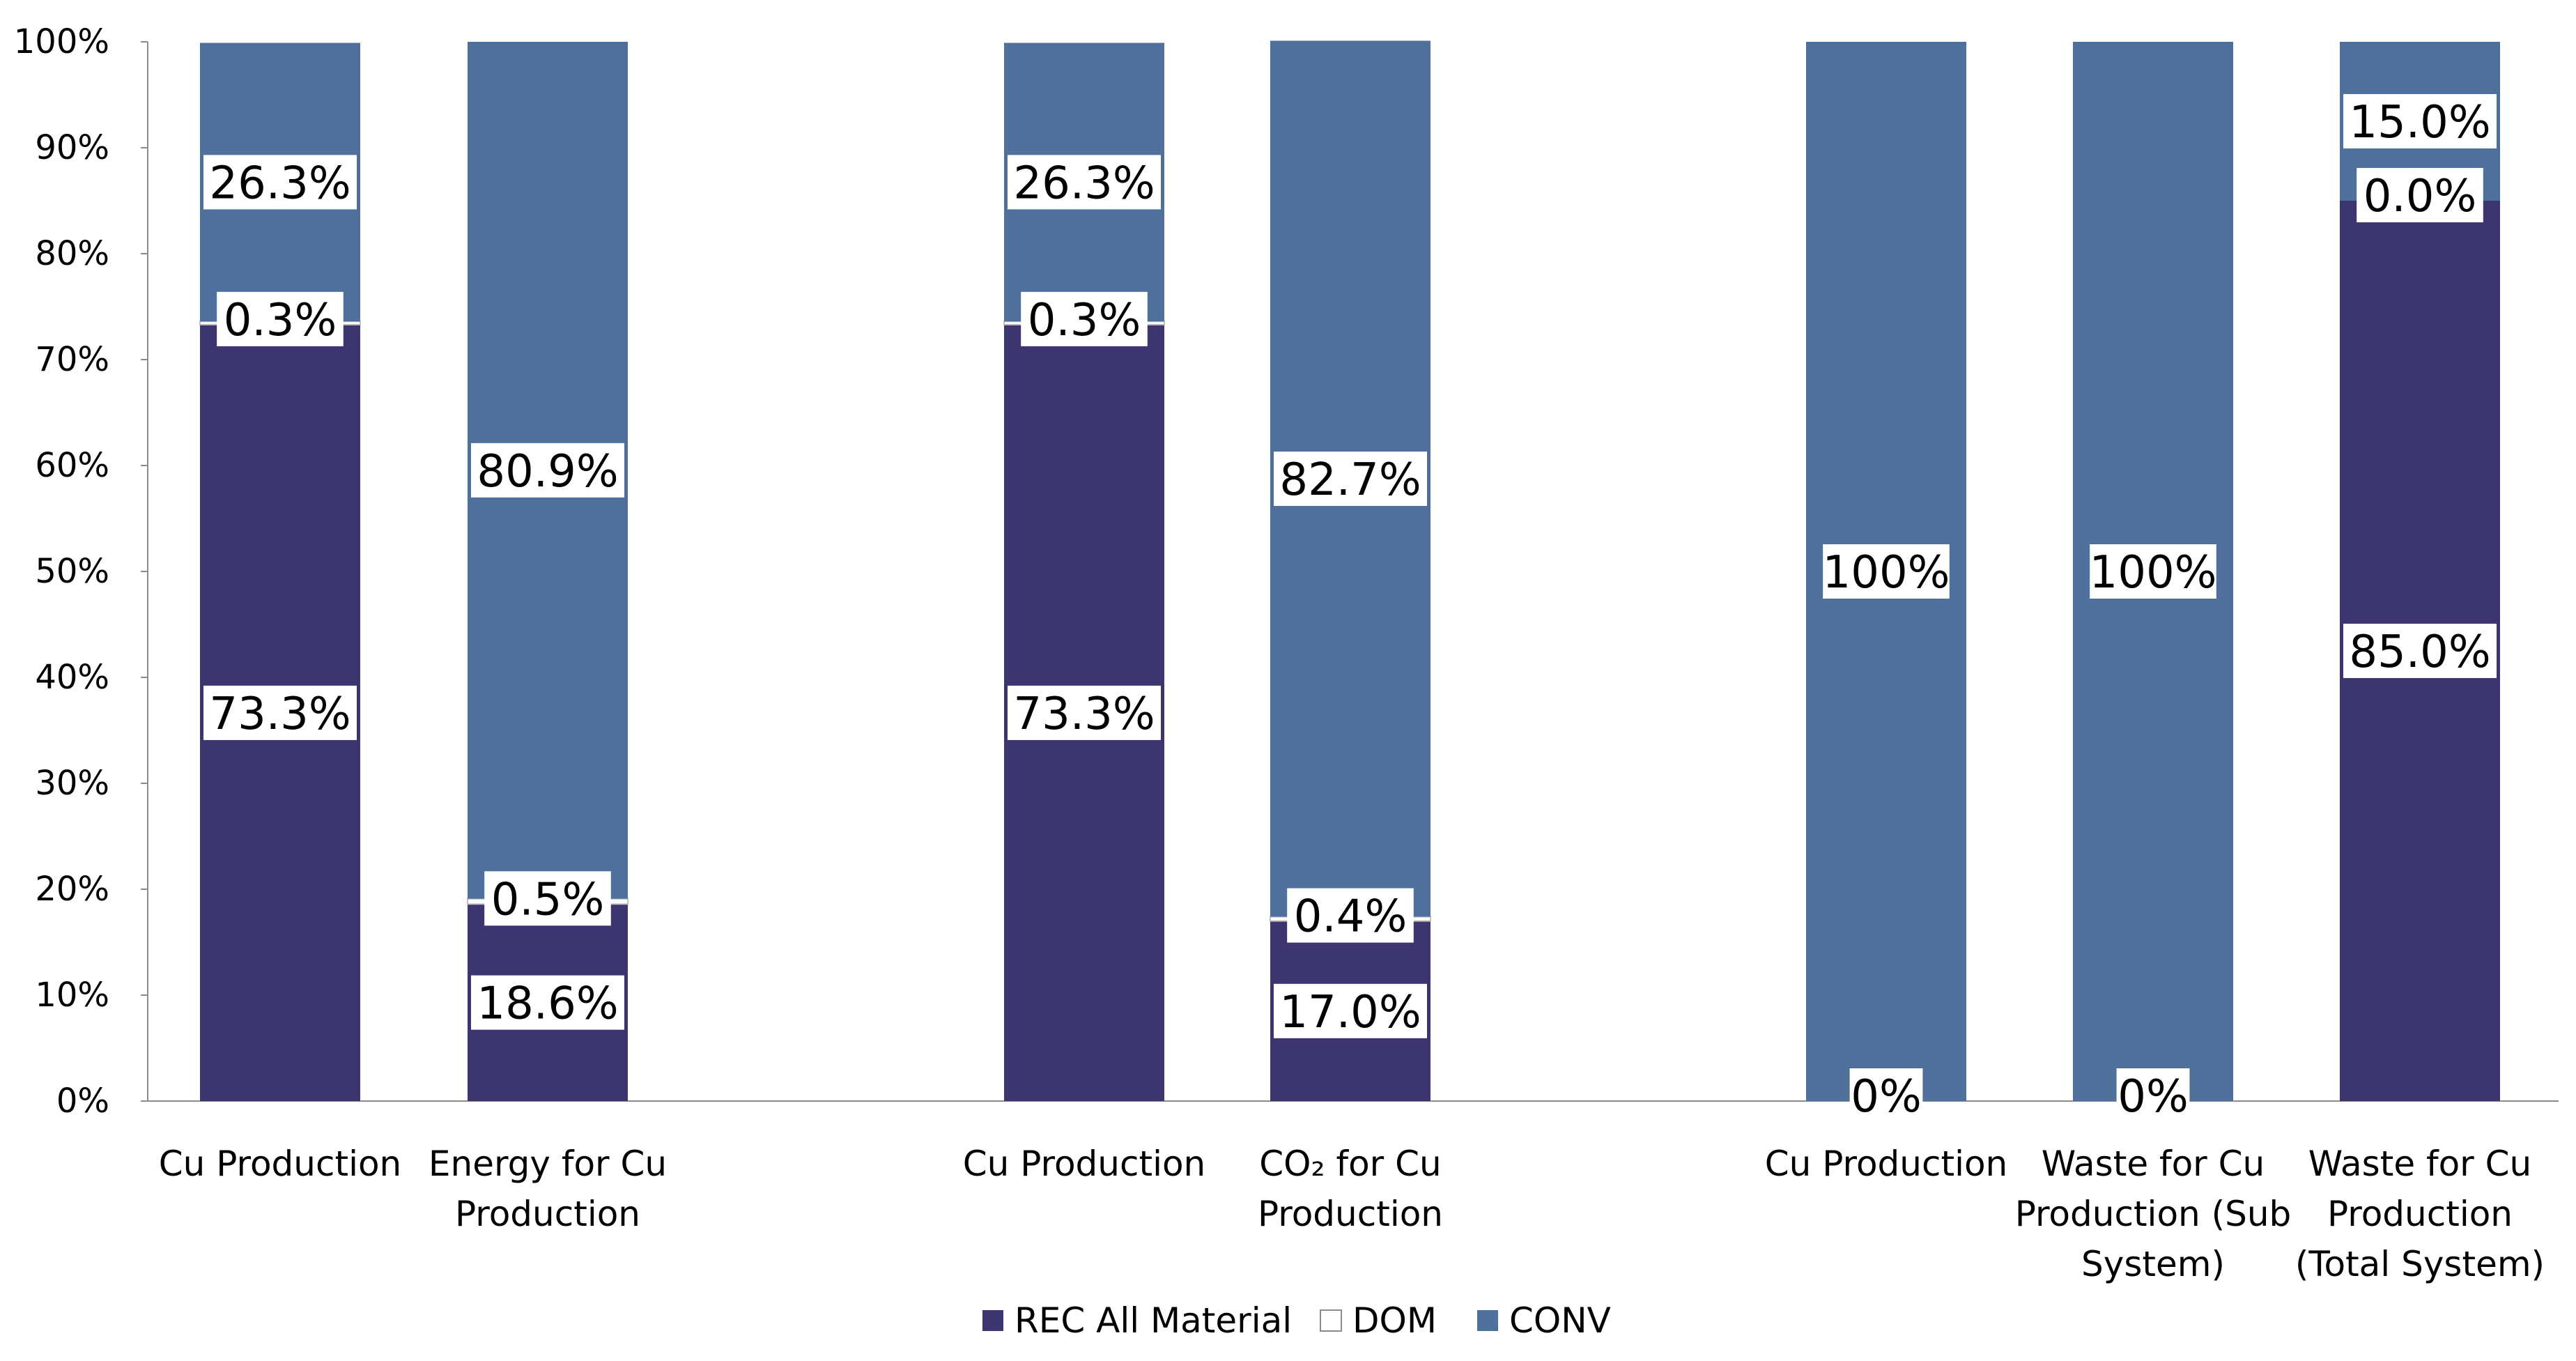 This screenshot has width=2576, height=1361. I want to click on data-label: 0.5%, so click(548, 899).